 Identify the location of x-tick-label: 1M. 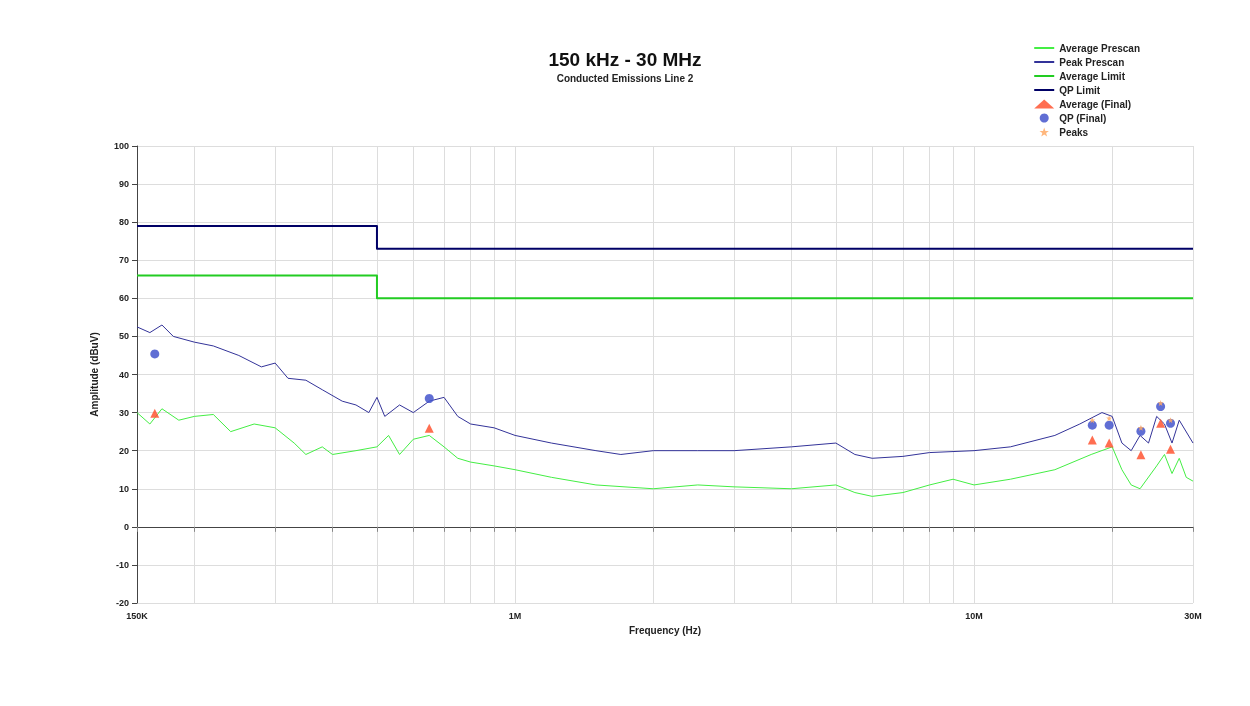
(515, 615).